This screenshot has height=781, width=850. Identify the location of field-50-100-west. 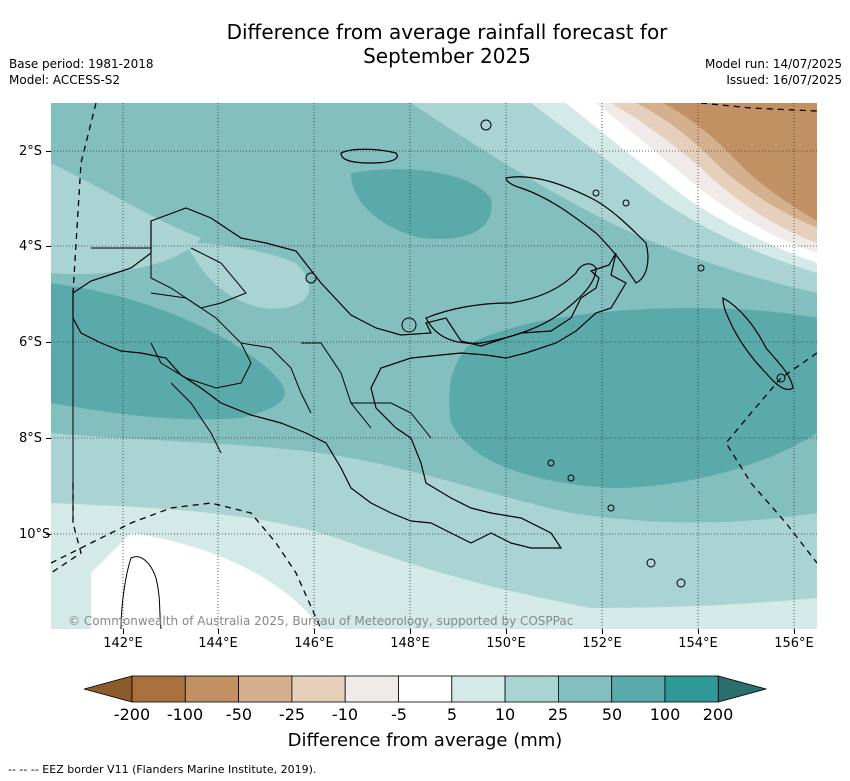
(168, 351).